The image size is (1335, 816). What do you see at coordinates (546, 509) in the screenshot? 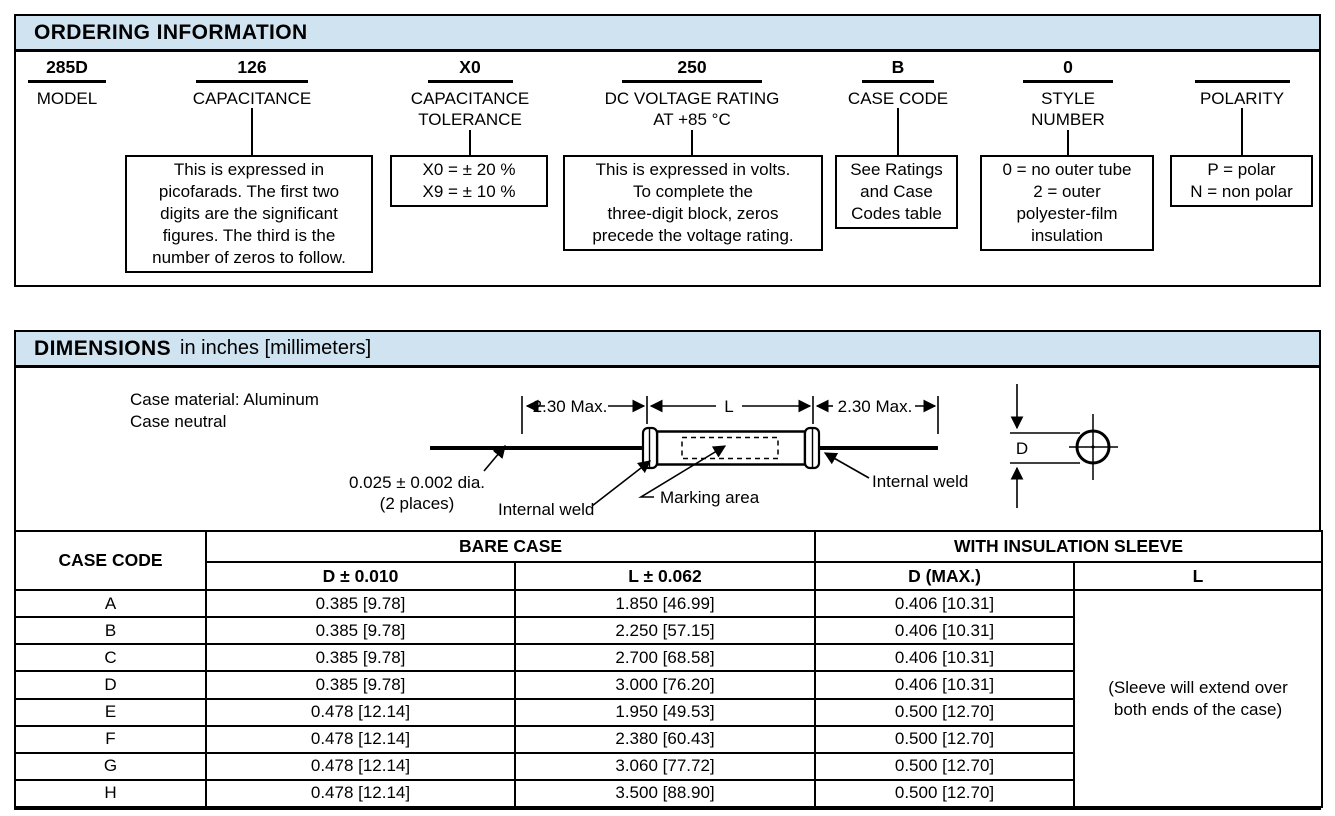
I see `internal-weld-left-label: Internal weld` at bounding box center [546, 509].